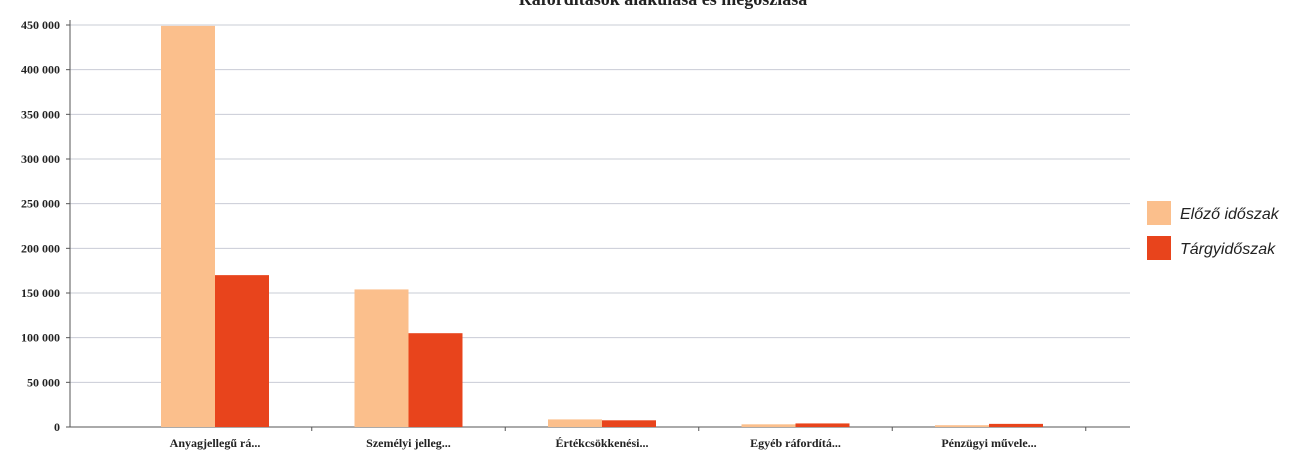  What do you see at coordinates (43, 382) in the screenshot?
I see `y-tick-label: 50 000` at bounding box center [43, 382].